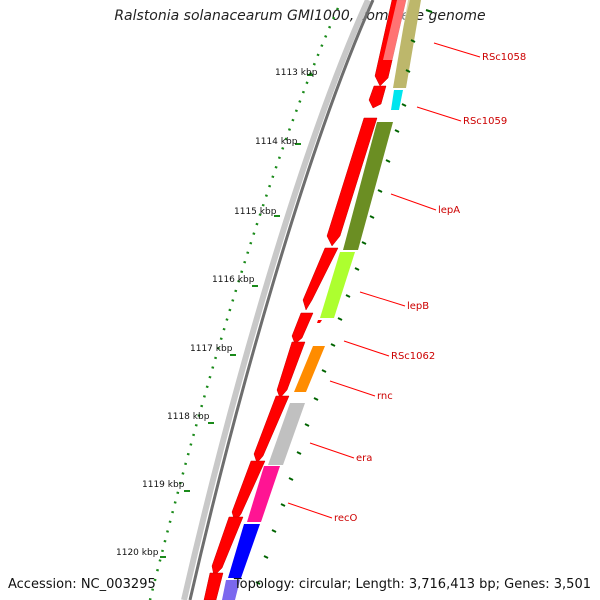 Image resolution: width=600 pixels, height=600 pixels. What do you see at coordinates (346, 518) in the screenshot?
I see `gene-label-recO: recO` at bounding box center [346, 518].